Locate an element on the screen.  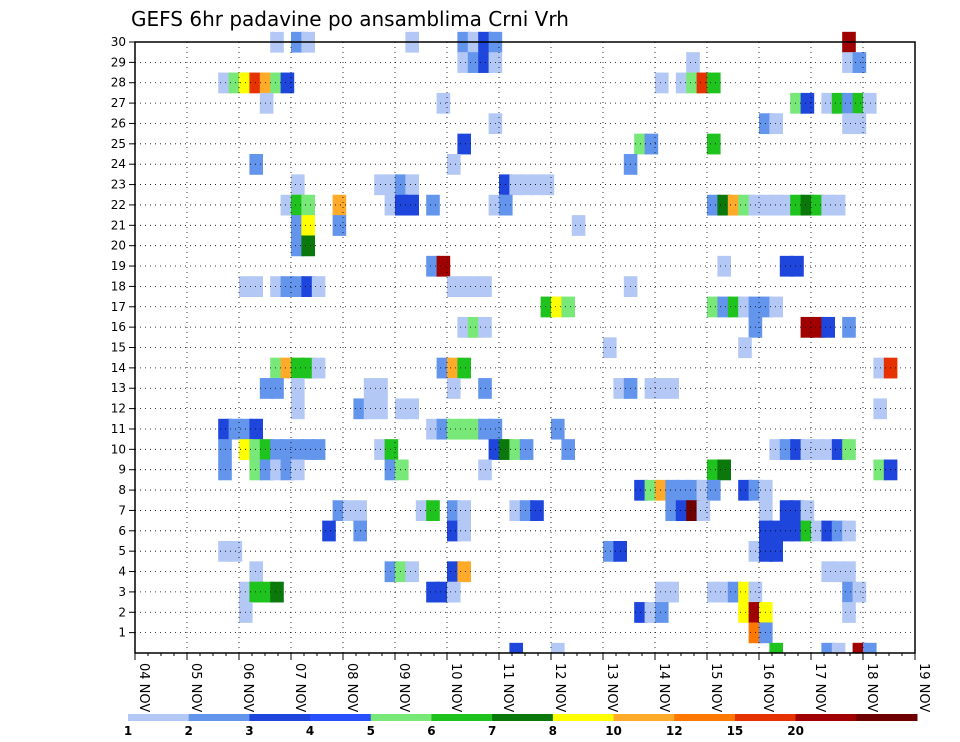
x-tick-label: 13 NOV is located at coordinates (611, 687).